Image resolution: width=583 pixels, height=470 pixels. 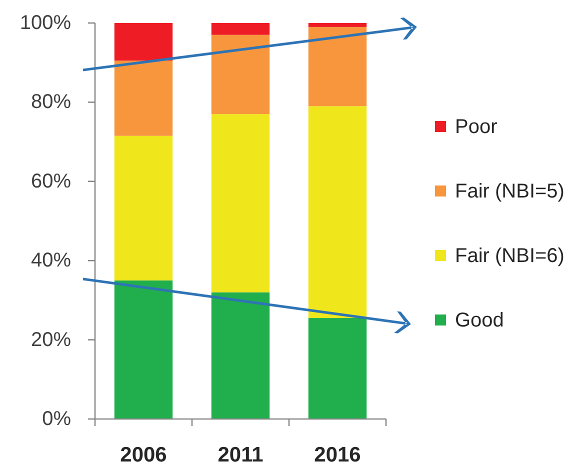 I want to click on x-tick-label: 2016, so click(x=337, y=455).